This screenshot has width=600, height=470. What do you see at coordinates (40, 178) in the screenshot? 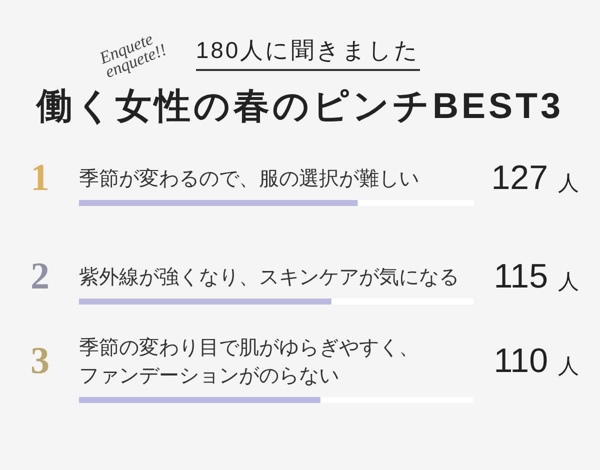
I see `text: 1` at bounding box center [40, 178].